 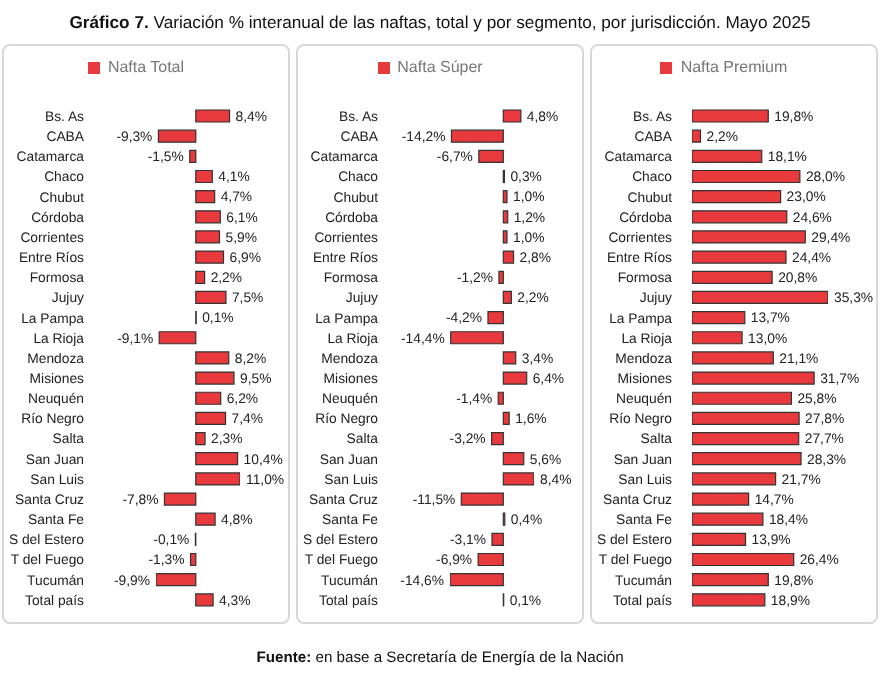 What do you see at coordinates (734, 67) in the screenshot?
I see `legend-label: Nafta Premium` at bounding box center [734, 67].